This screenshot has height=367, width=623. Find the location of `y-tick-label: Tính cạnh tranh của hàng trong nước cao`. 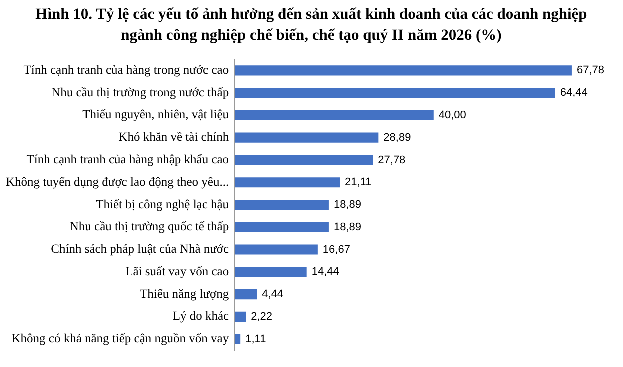

y-tick-label: Tính cạnh tranh của hàng trong nước cao is located at coordinates (127, 69).